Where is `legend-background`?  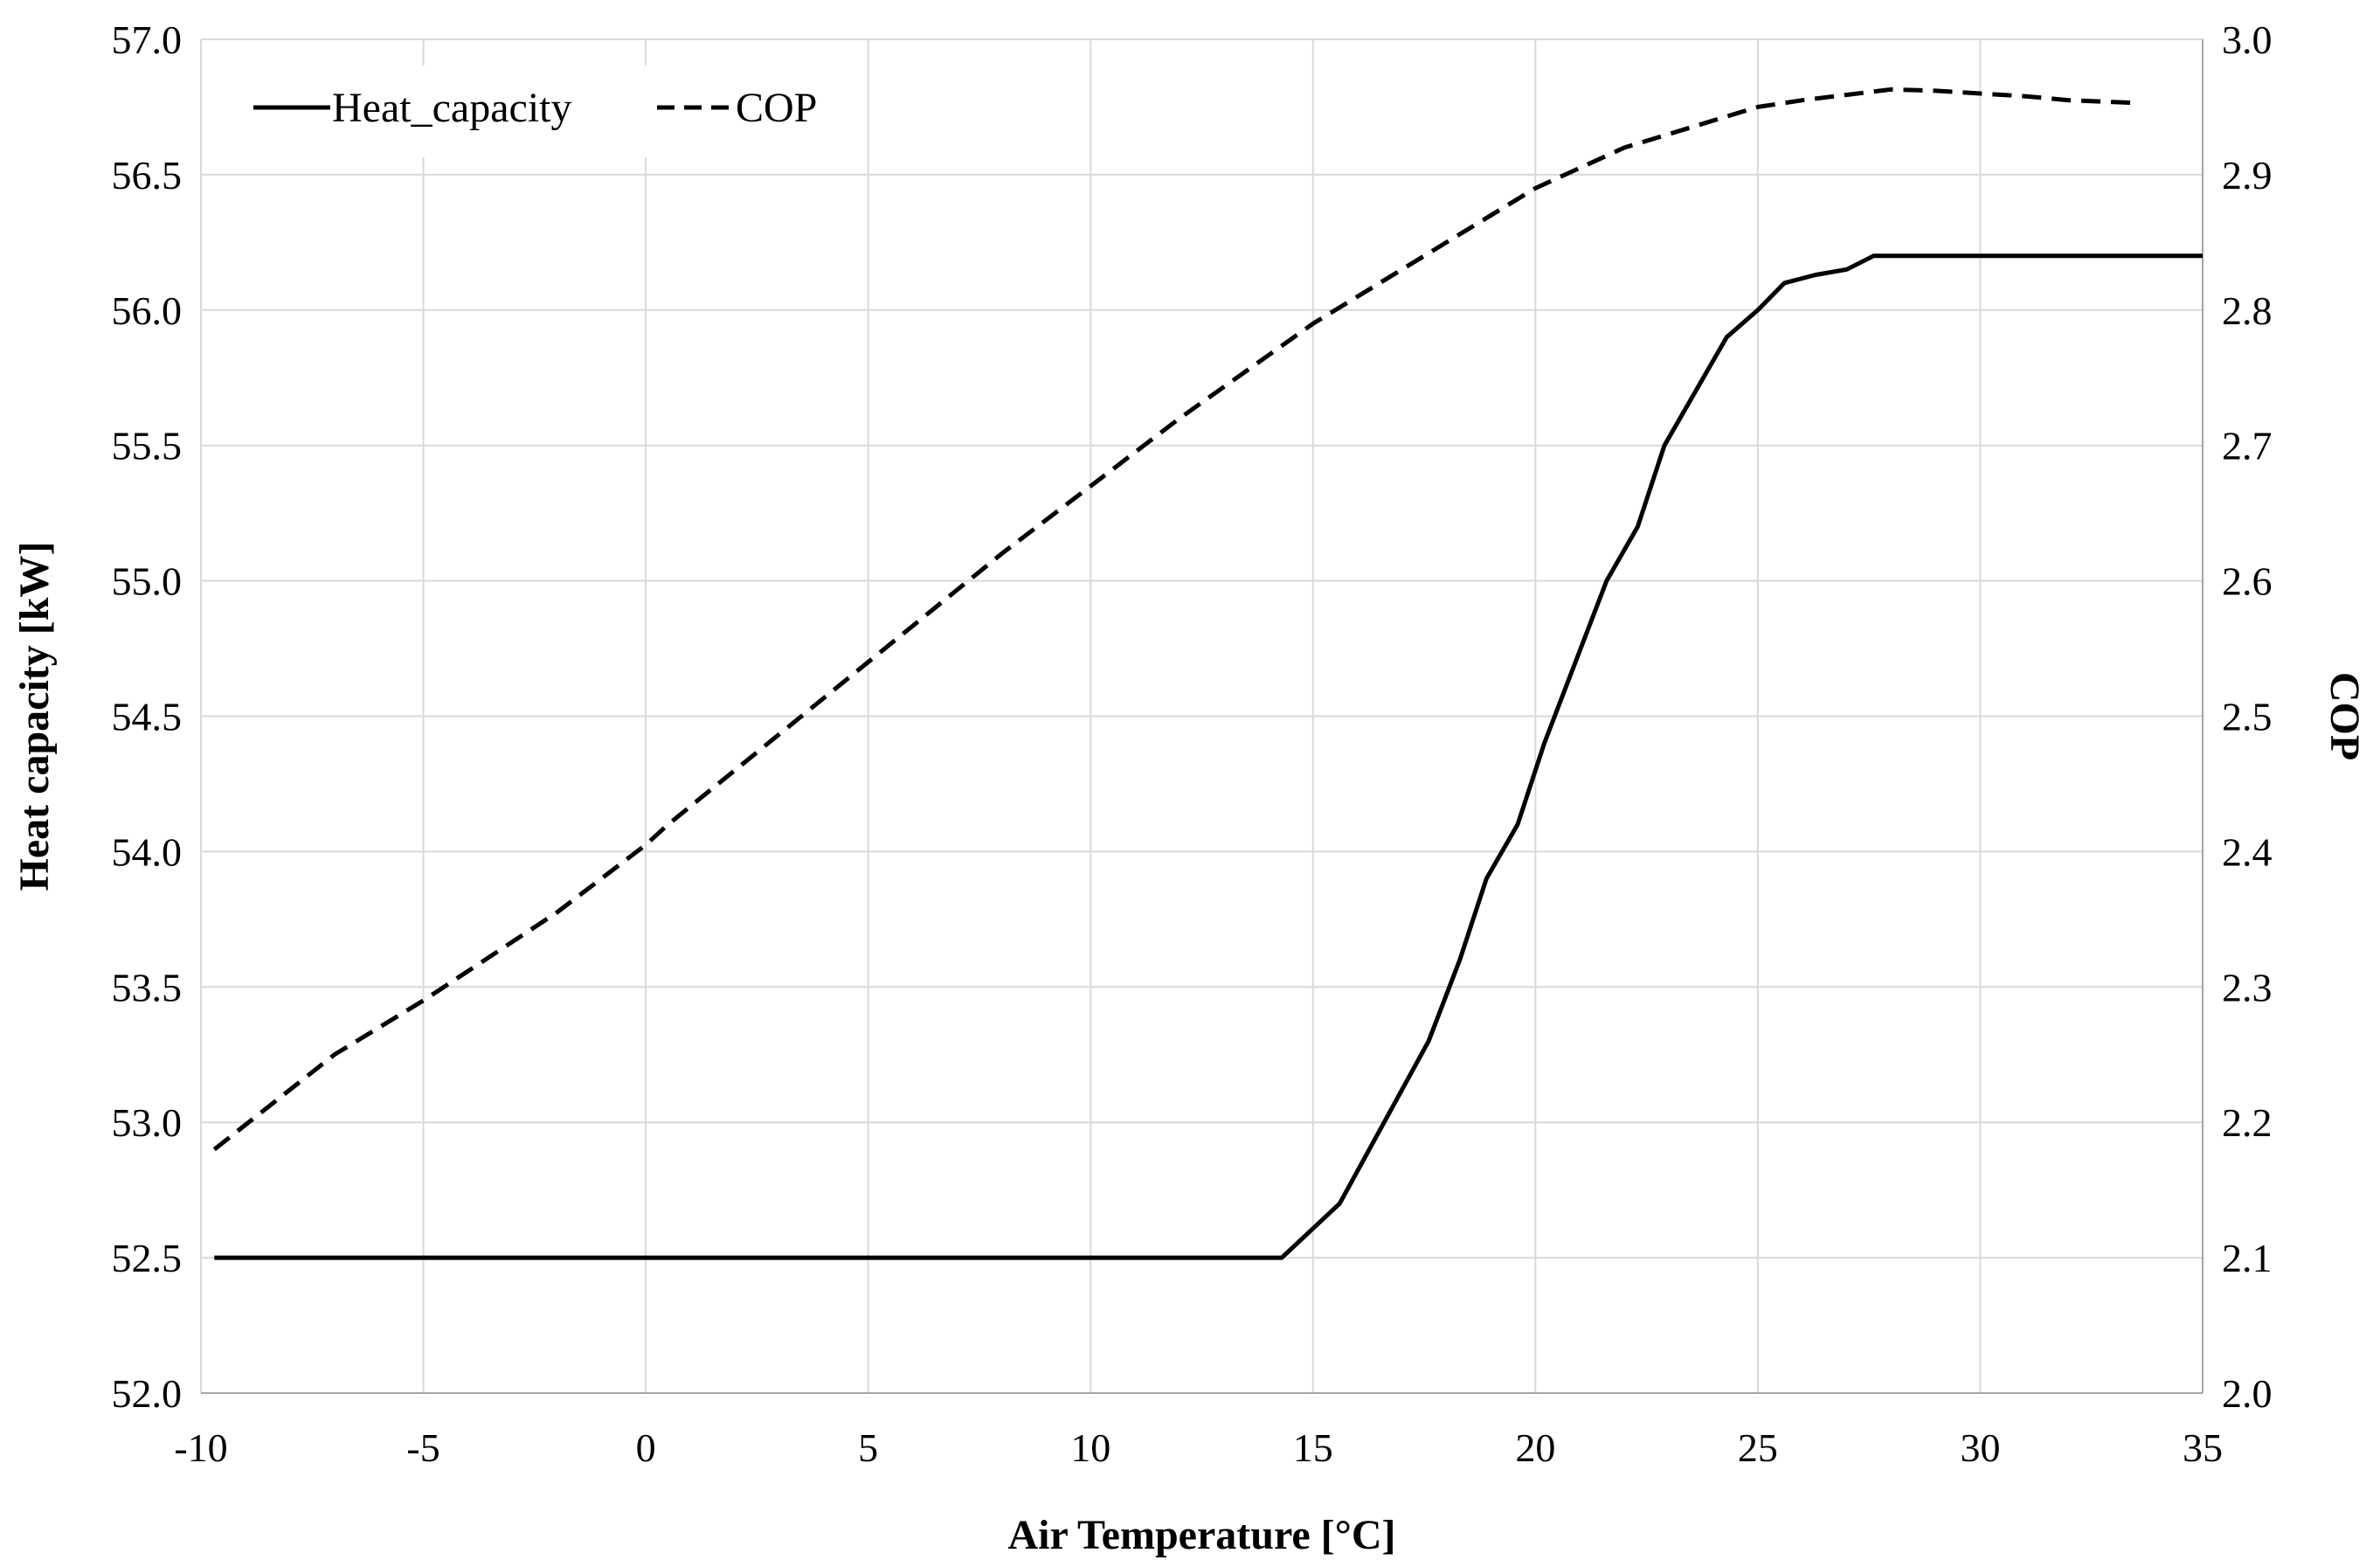 legend-background is located at coordinates (546, 111).